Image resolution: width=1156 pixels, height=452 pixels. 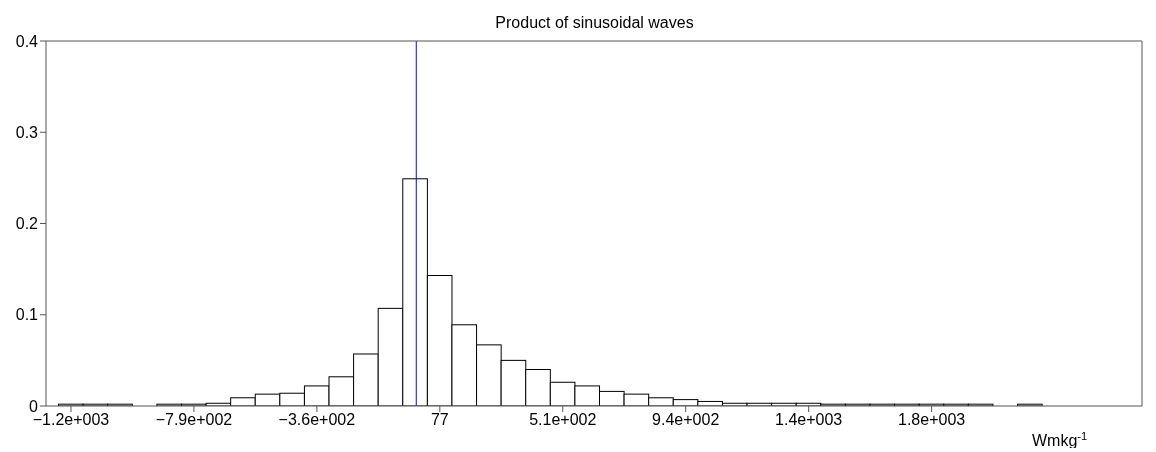 I want to click on y-tick-label: 0.4, so click(x=27, y=41).